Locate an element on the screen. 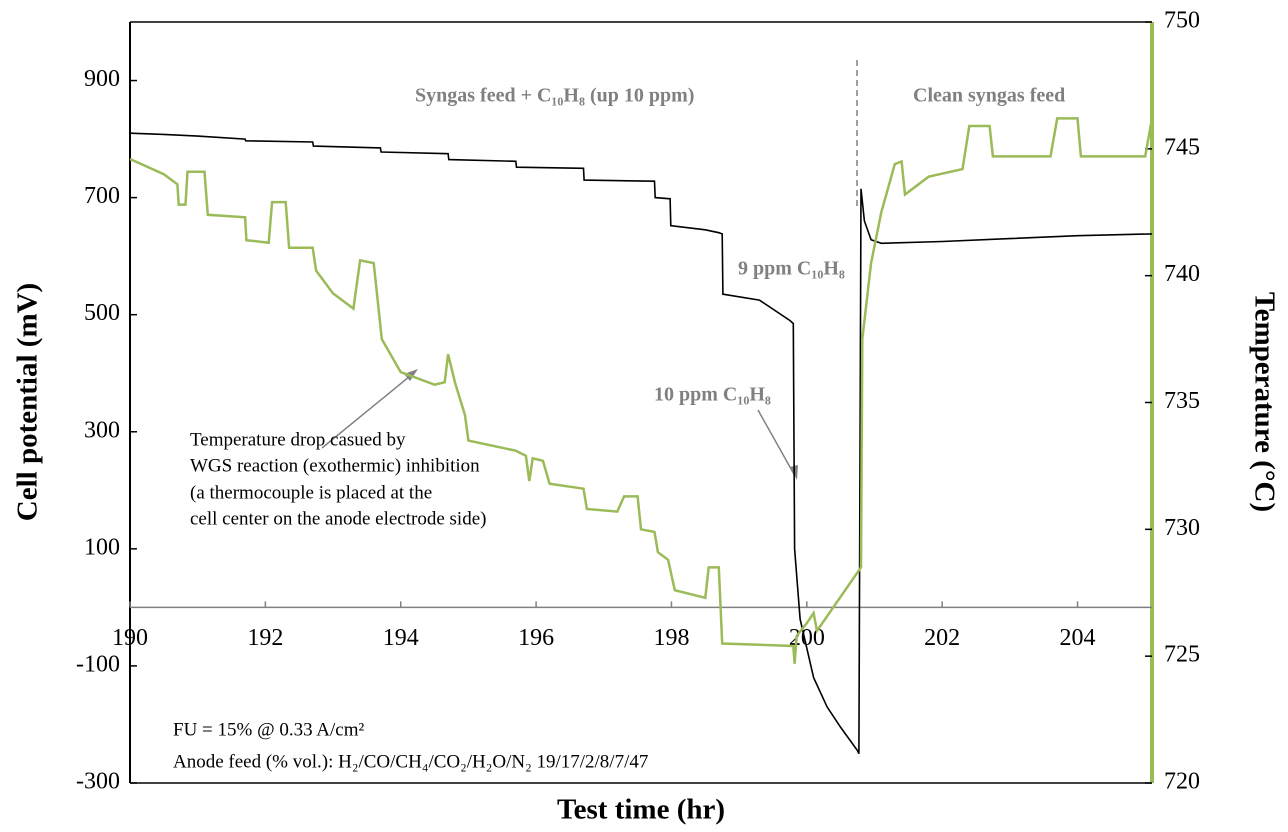 The height and width of the screenshot is (832, 1288). y-tick-label: 500 is located at coordinates (102, 313).